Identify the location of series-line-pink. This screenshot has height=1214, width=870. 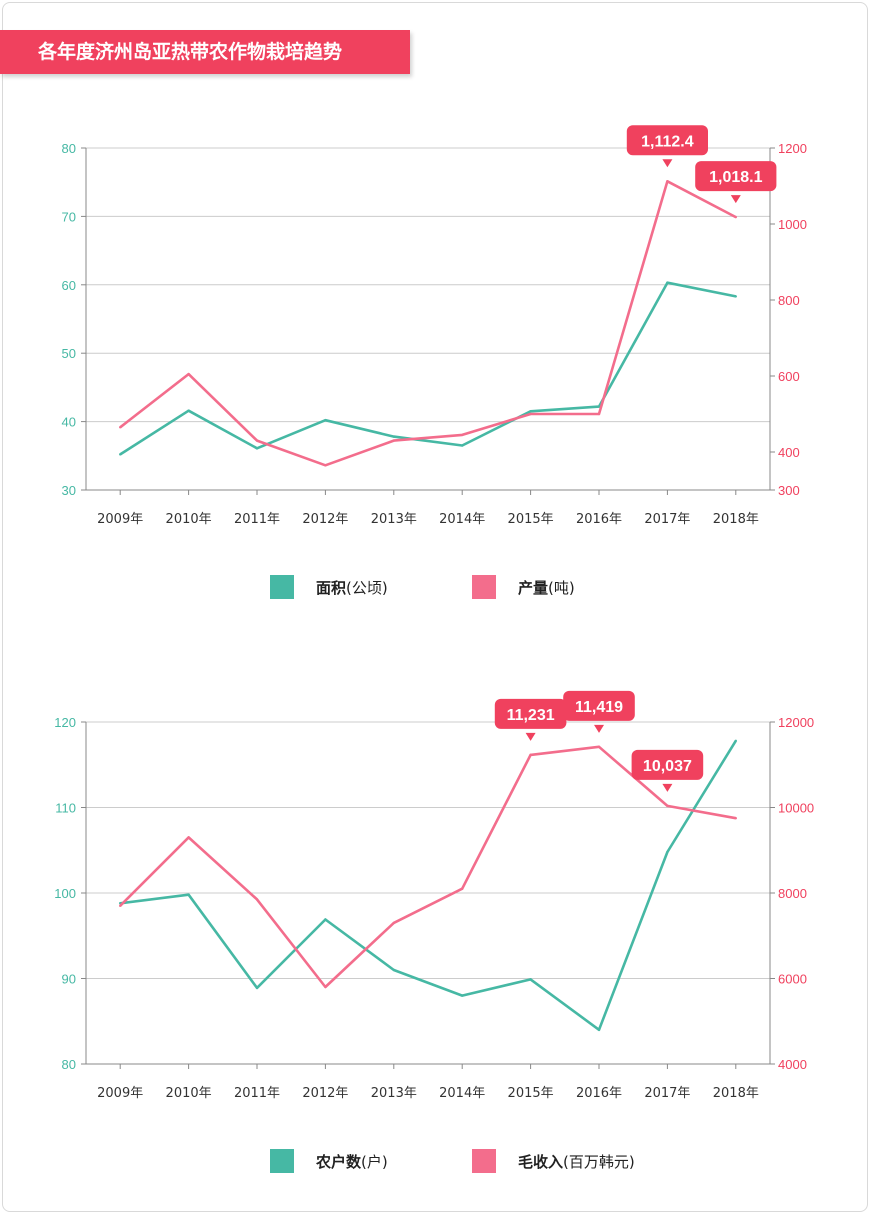
(428, 867).